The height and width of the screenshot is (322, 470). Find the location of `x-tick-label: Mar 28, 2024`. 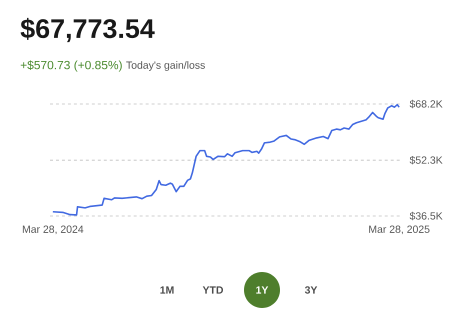

x-tick-label: Mar 28, 2024 is located at coordinates (53, 230).